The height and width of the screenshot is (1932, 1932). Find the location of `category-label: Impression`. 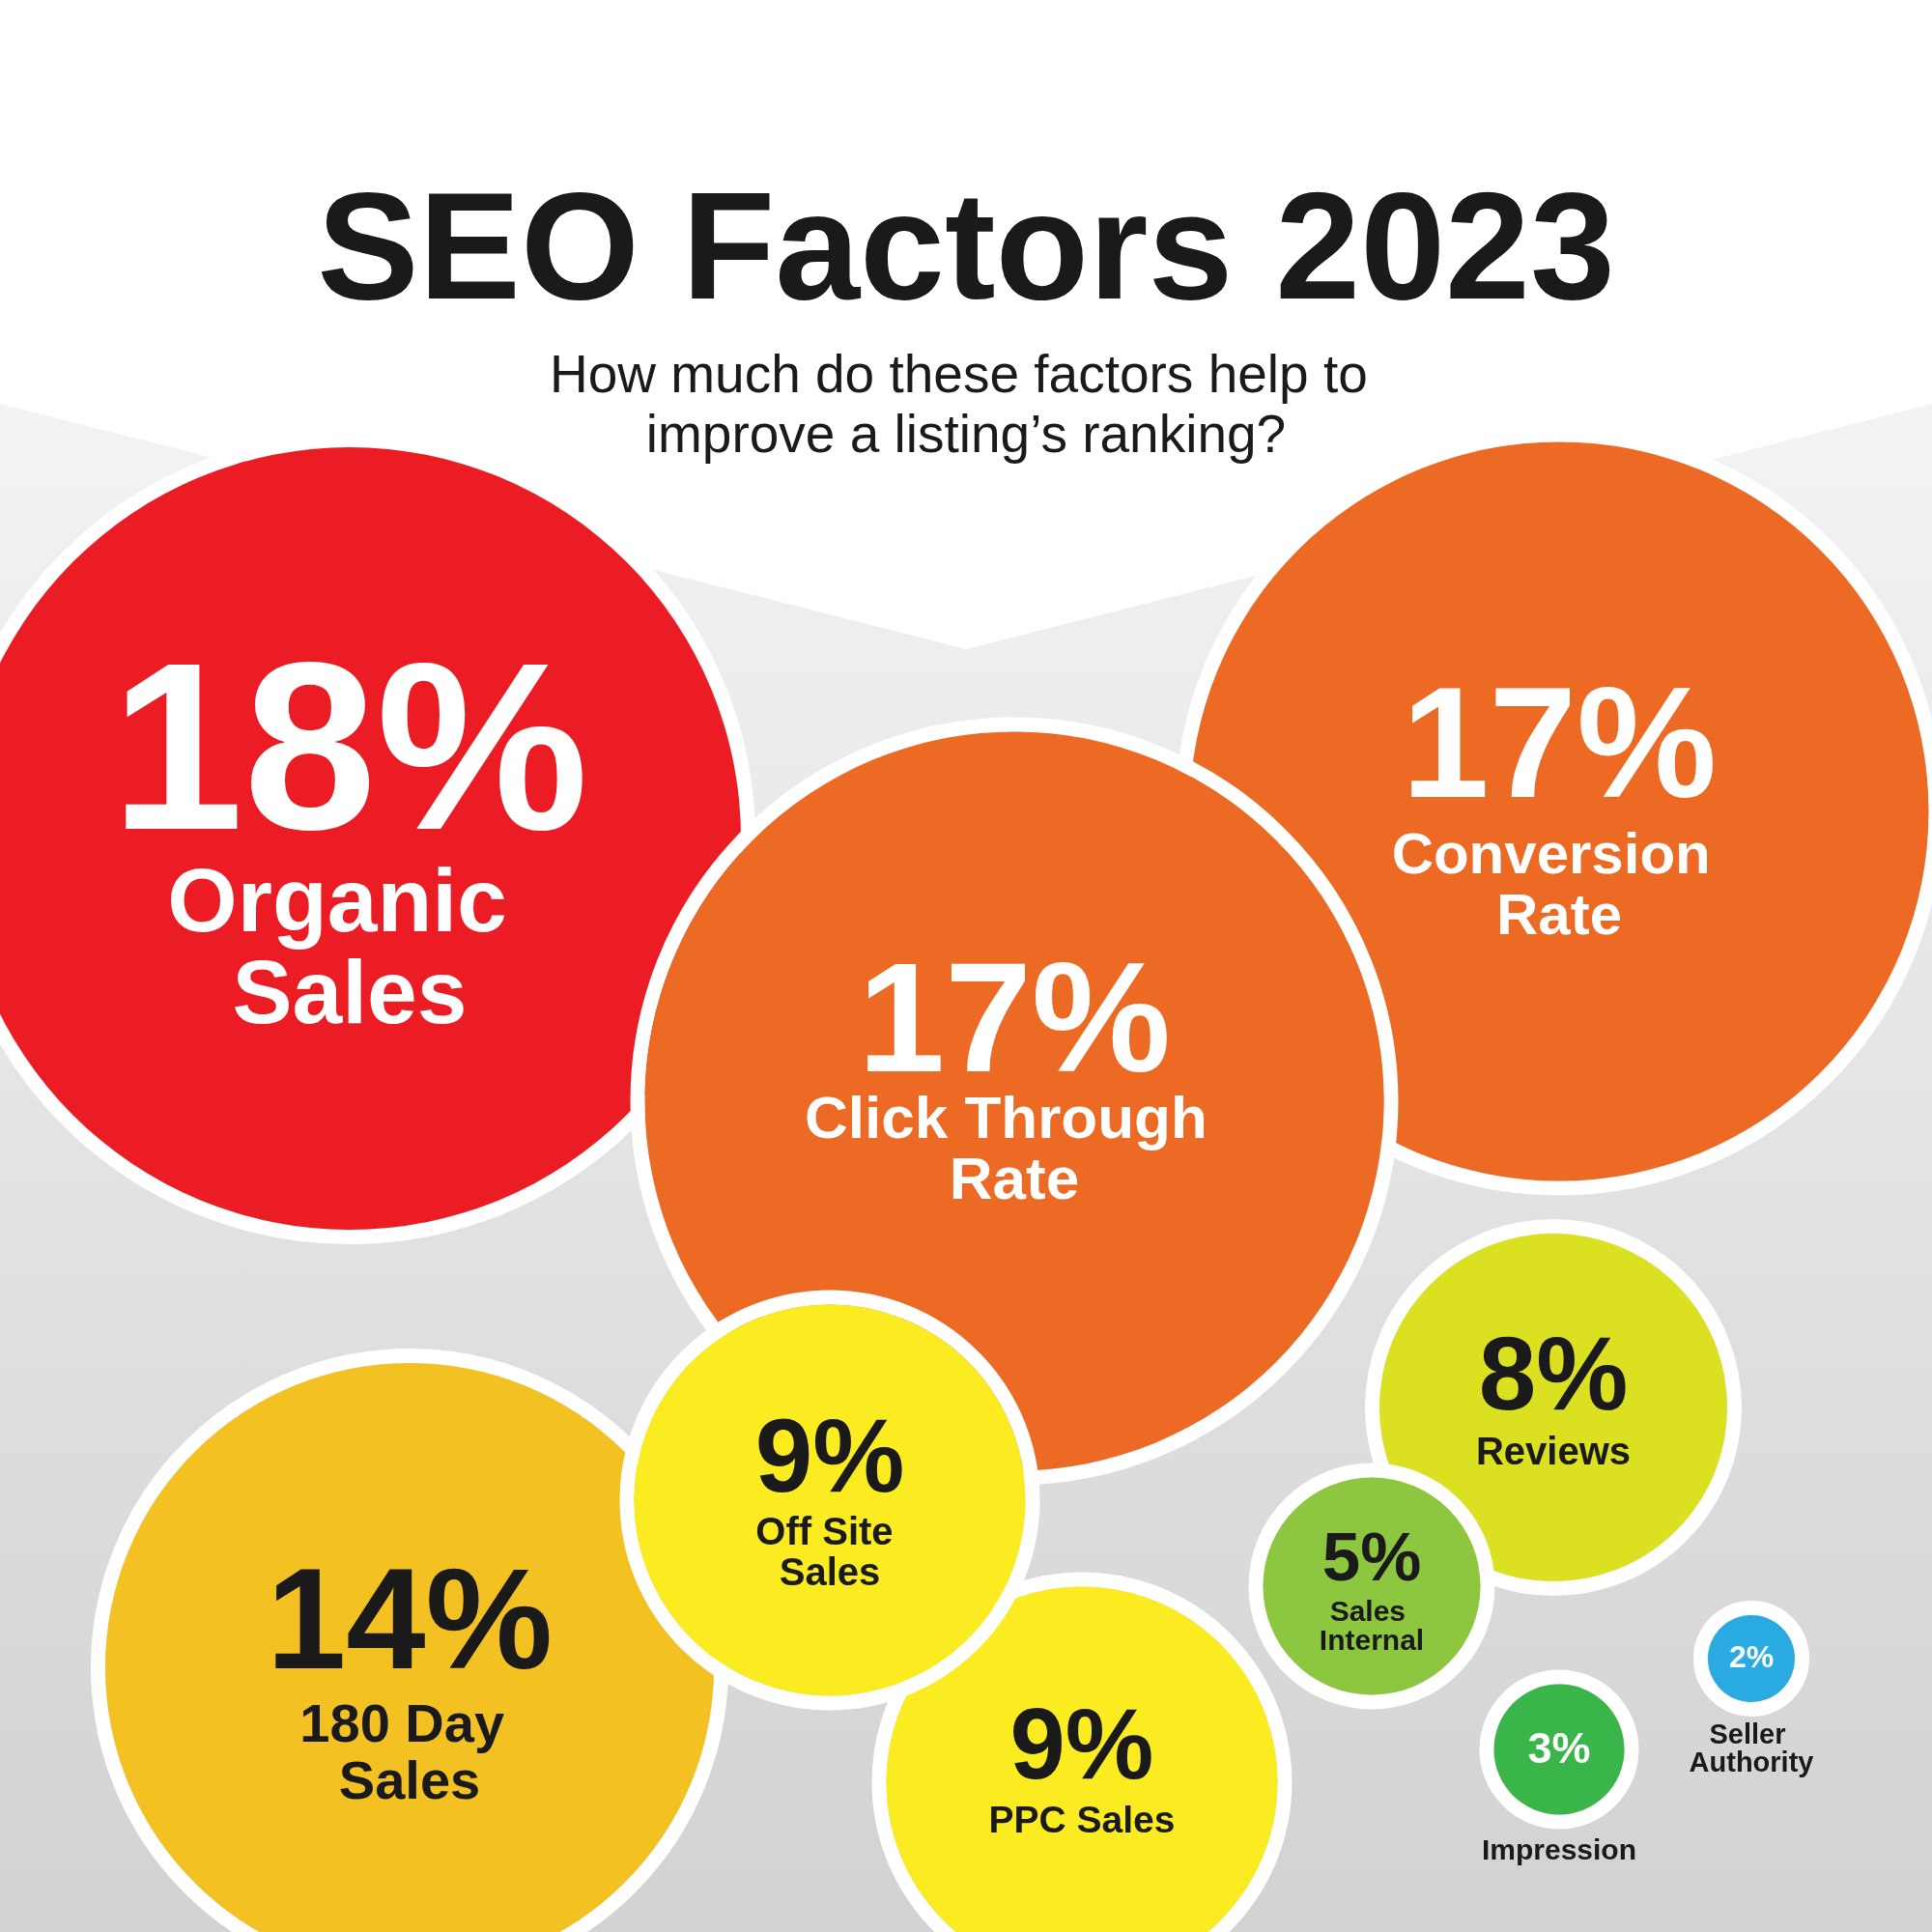

category-label: Impression is located at coordinates (1559, 1849).